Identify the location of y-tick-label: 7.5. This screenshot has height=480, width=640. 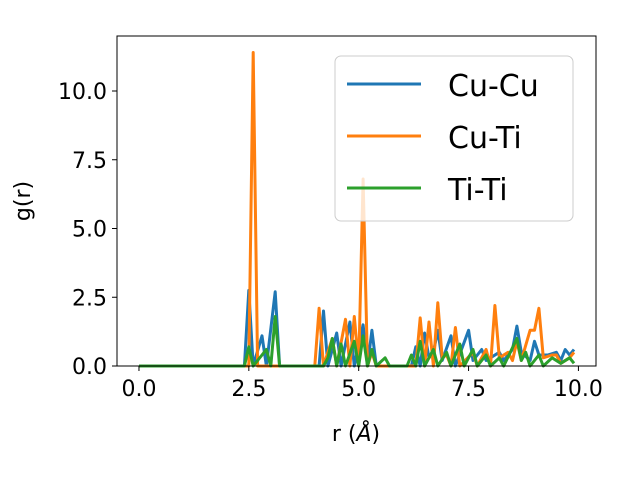
(89, 161).